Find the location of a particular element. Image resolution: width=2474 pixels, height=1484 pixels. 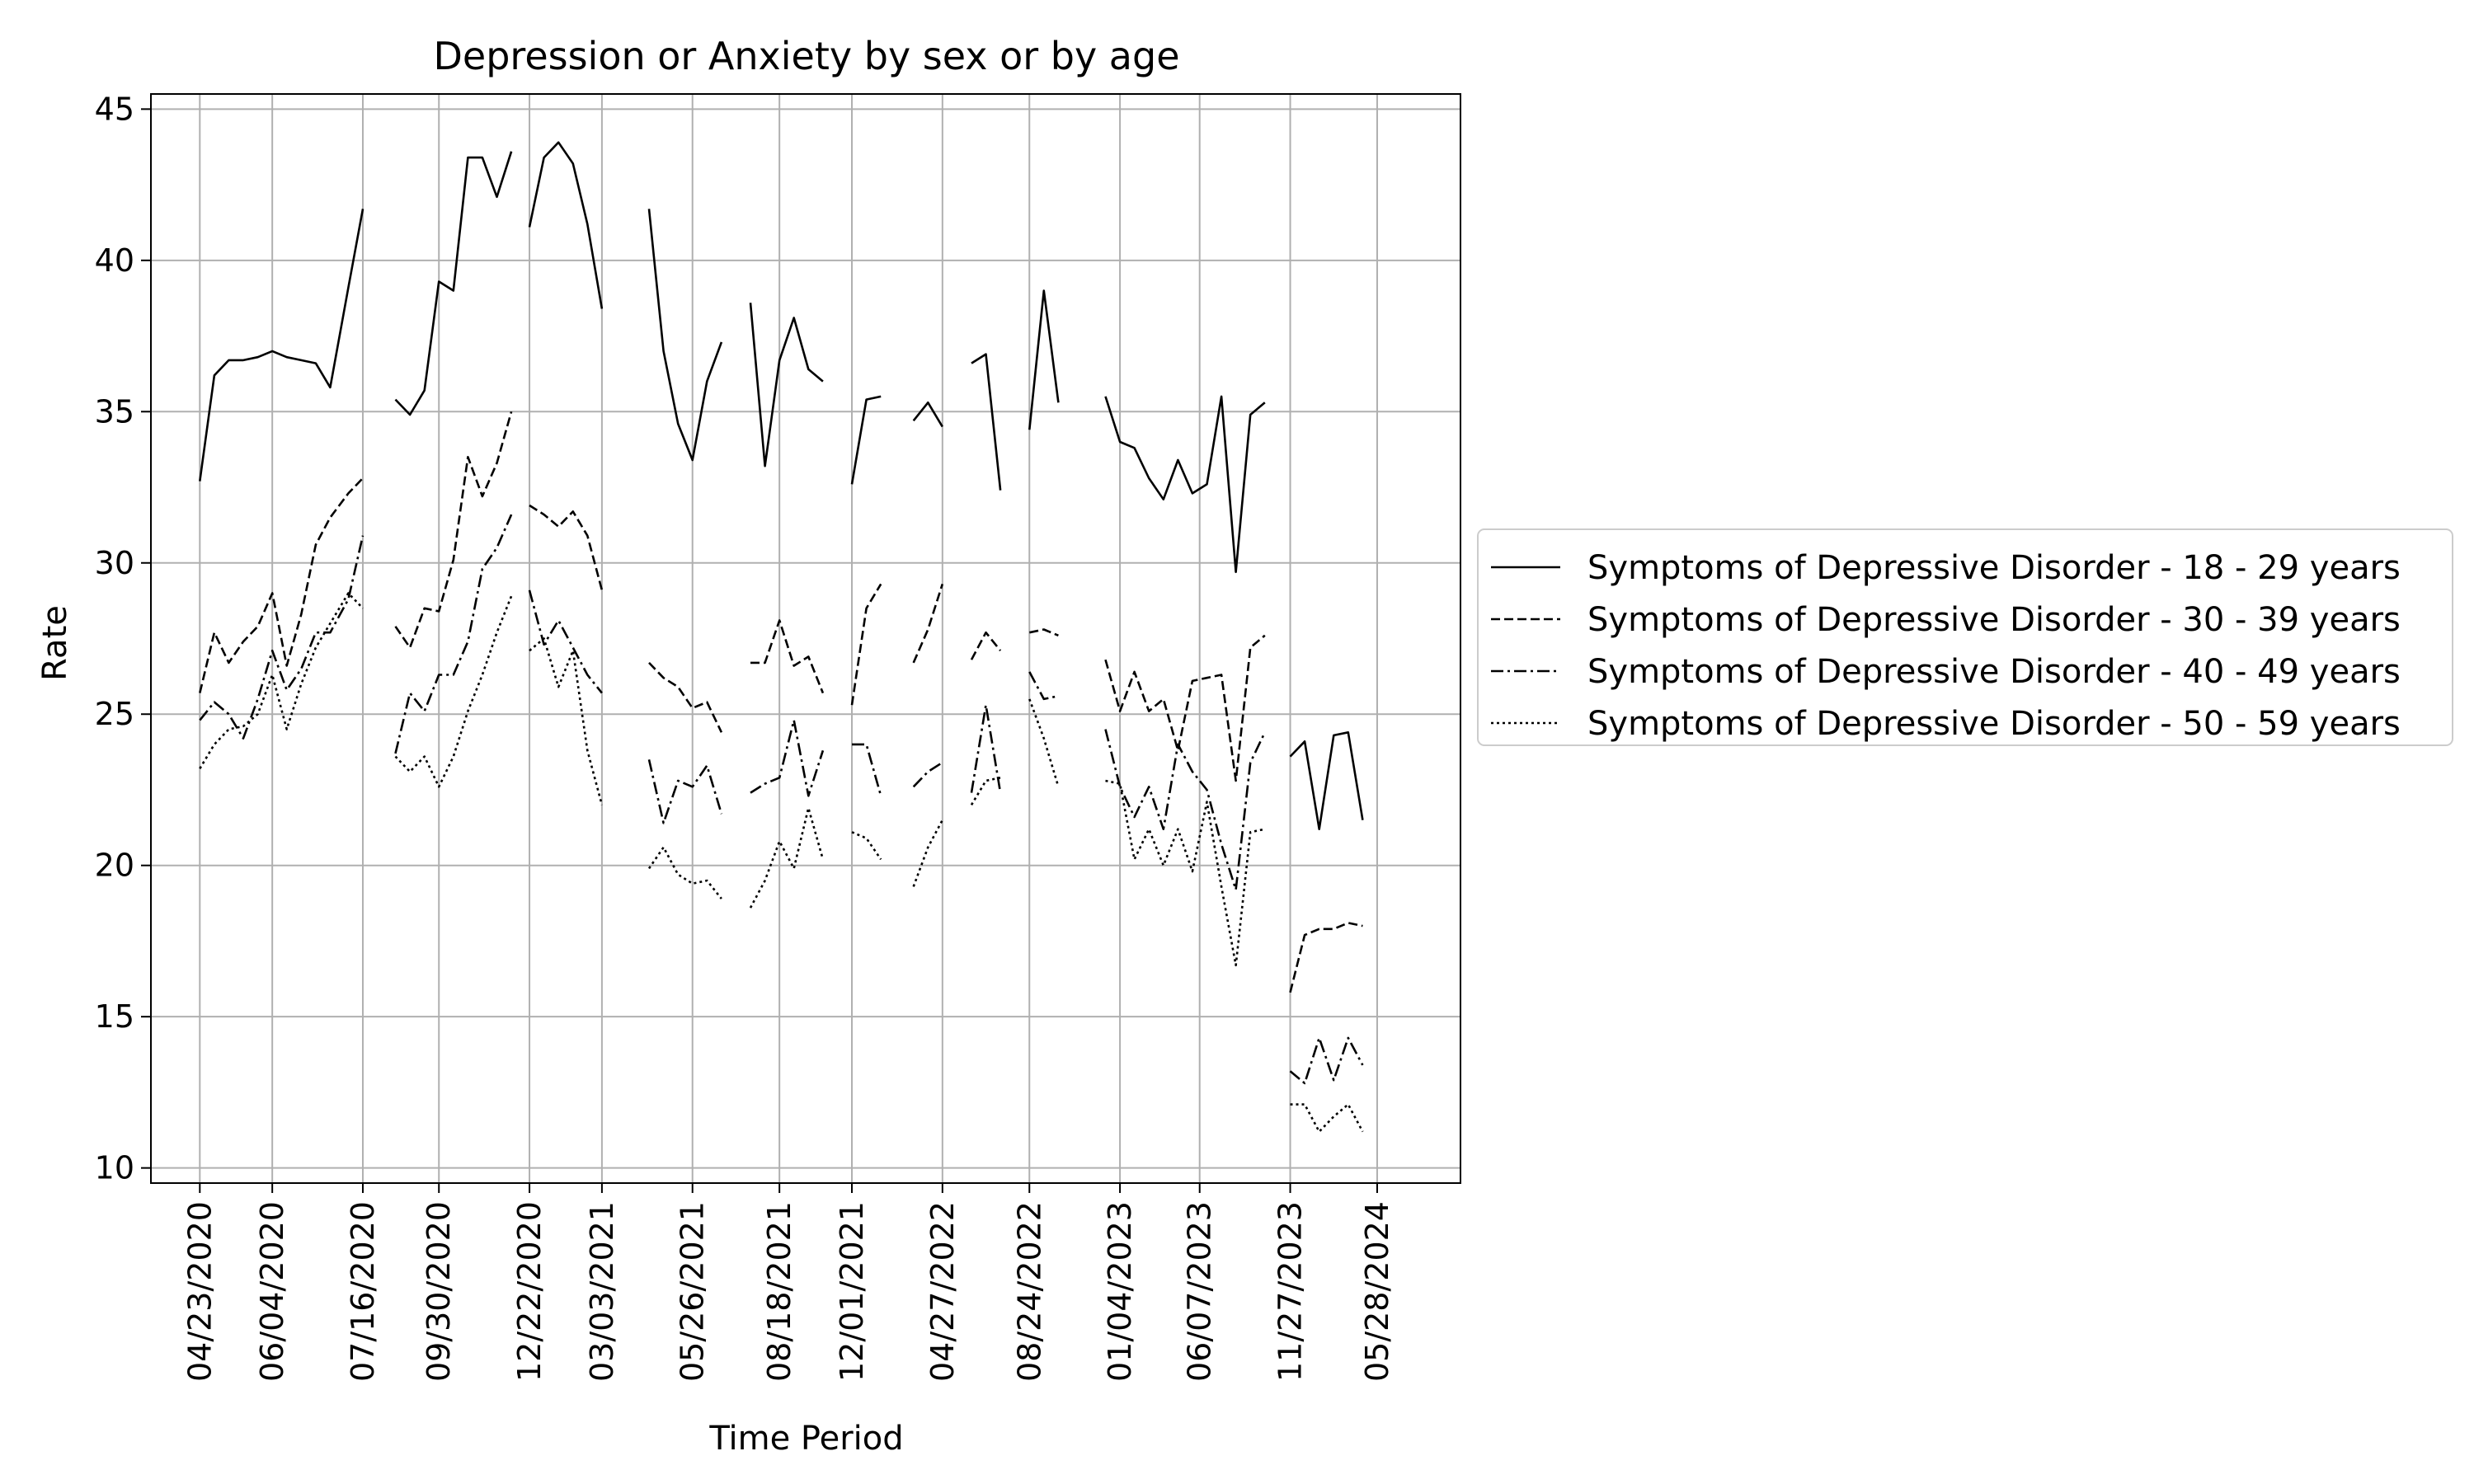

y-axis-label: Rate is located at coordinates (55, 643).